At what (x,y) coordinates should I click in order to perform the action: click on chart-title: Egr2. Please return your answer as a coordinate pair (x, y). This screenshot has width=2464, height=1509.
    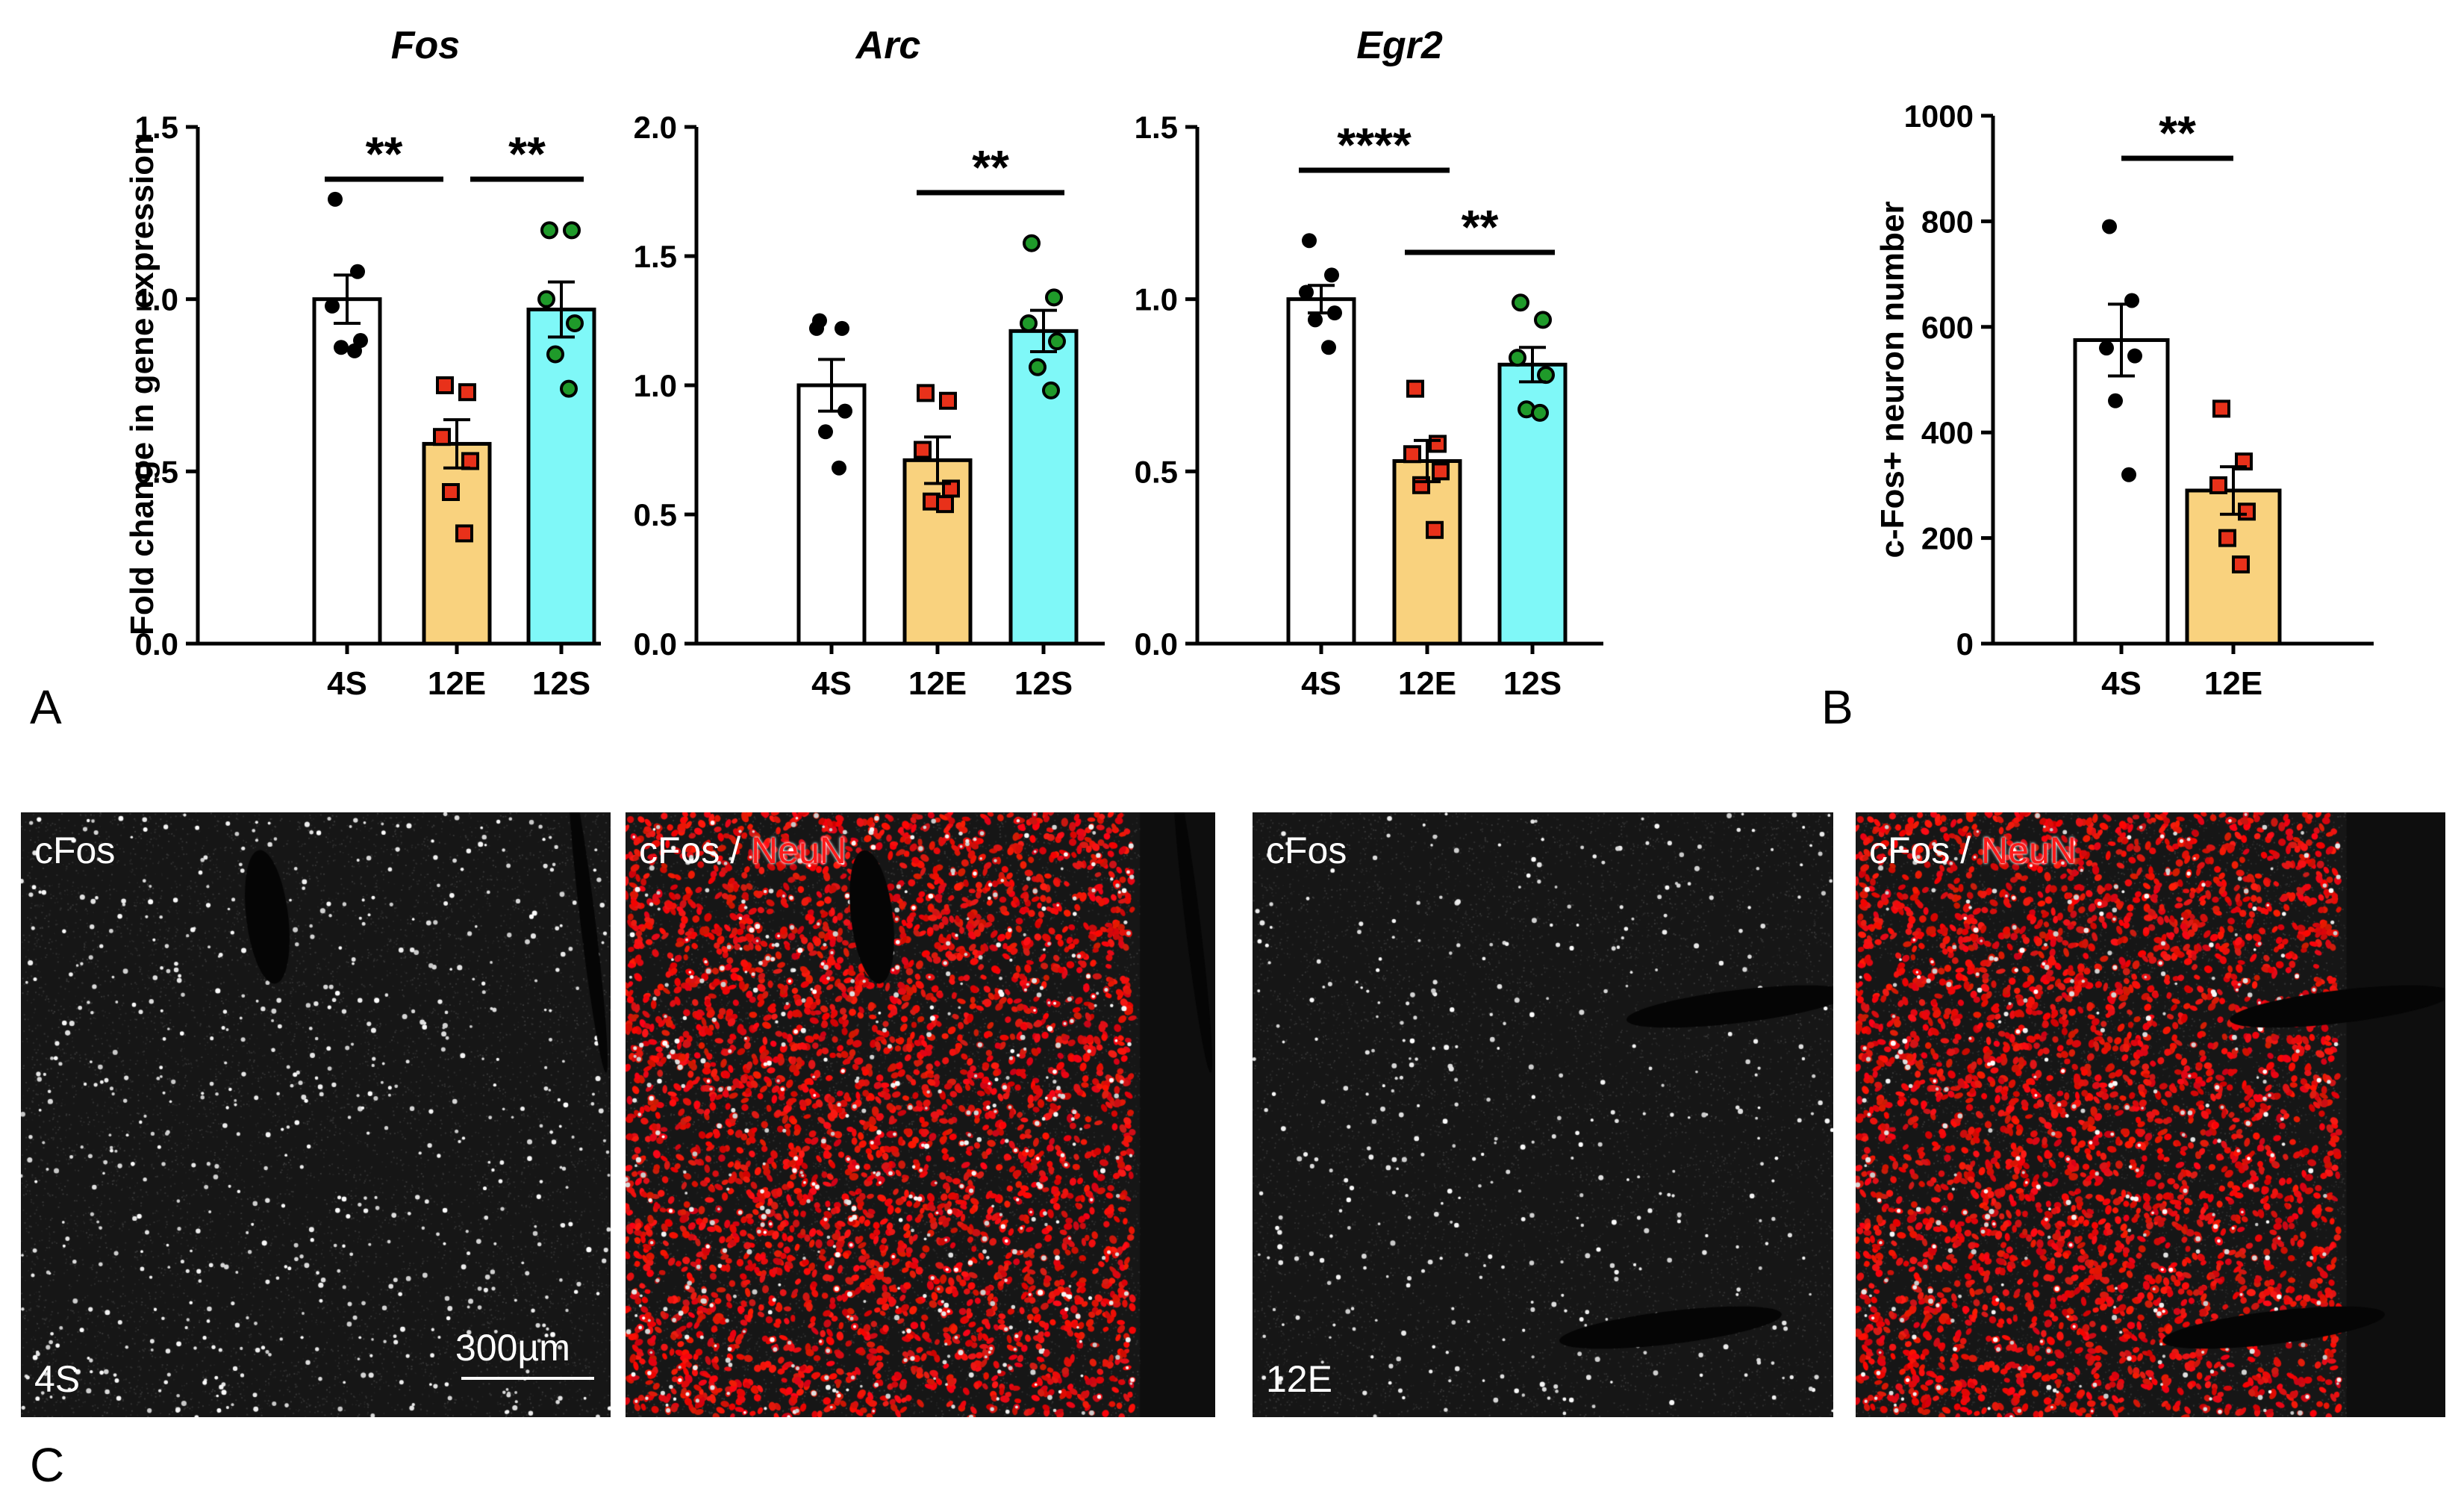
    Looking at the image, I should click on (1399, 45).